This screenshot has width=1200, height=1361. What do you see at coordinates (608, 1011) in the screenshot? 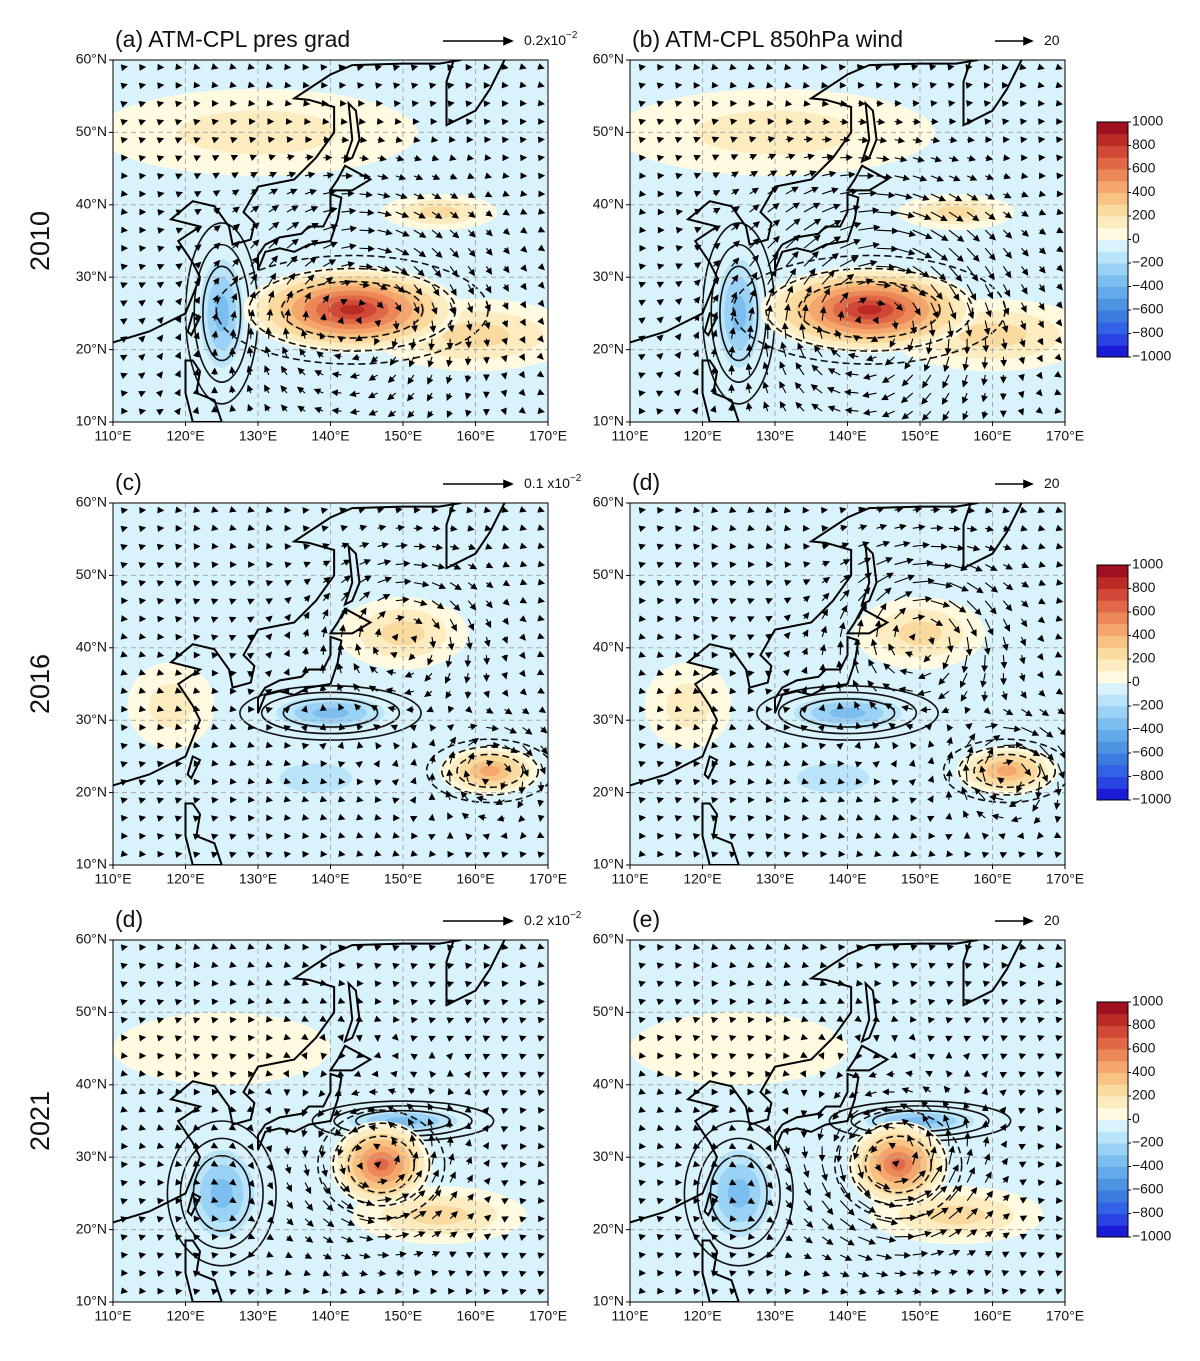
I see `y-tick-label: 50°N` at bounding box center [608, 1011].